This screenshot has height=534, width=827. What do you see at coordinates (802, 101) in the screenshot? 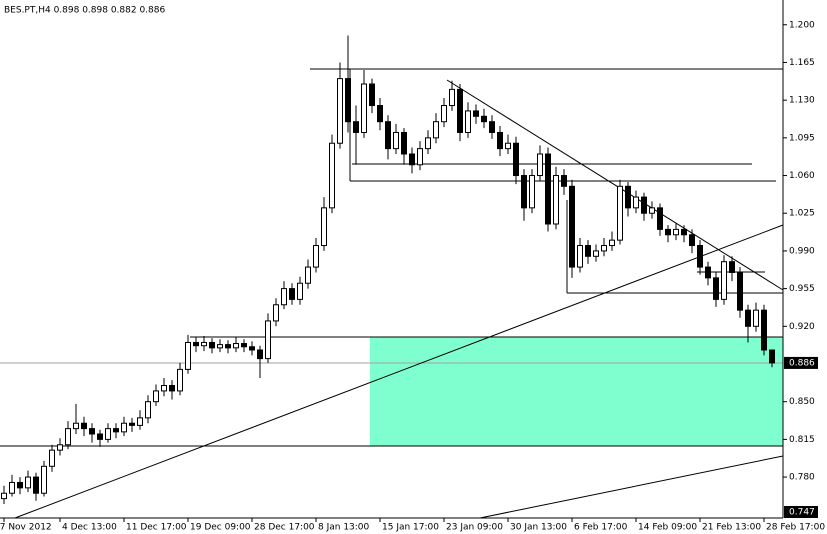
I see `y-tick-label: 1.130` at bounding box center [802, 101].